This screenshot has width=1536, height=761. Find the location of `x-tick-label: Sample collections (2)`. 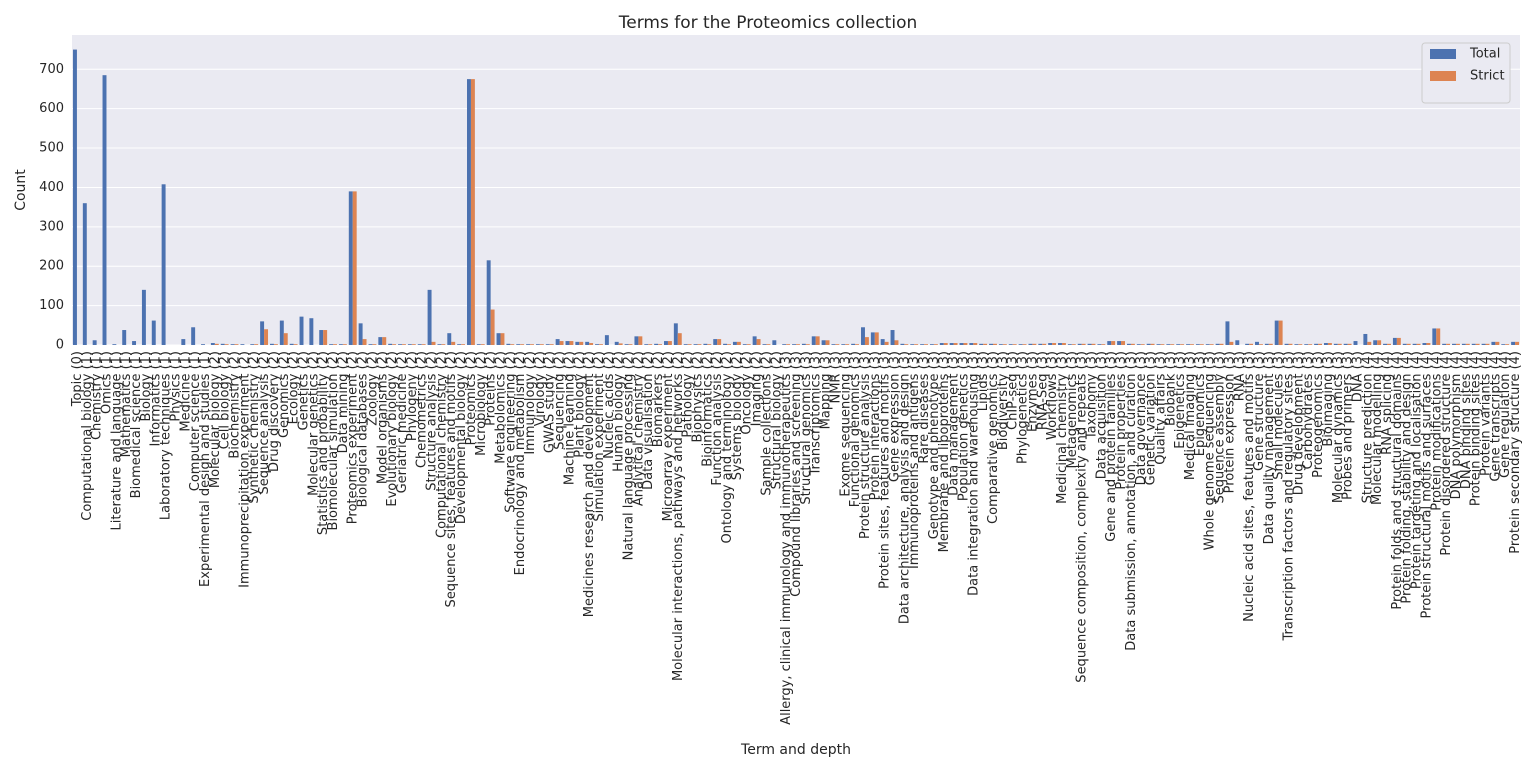

x-tick-label: Sample collections (2) is located at coordinates (766, 423).